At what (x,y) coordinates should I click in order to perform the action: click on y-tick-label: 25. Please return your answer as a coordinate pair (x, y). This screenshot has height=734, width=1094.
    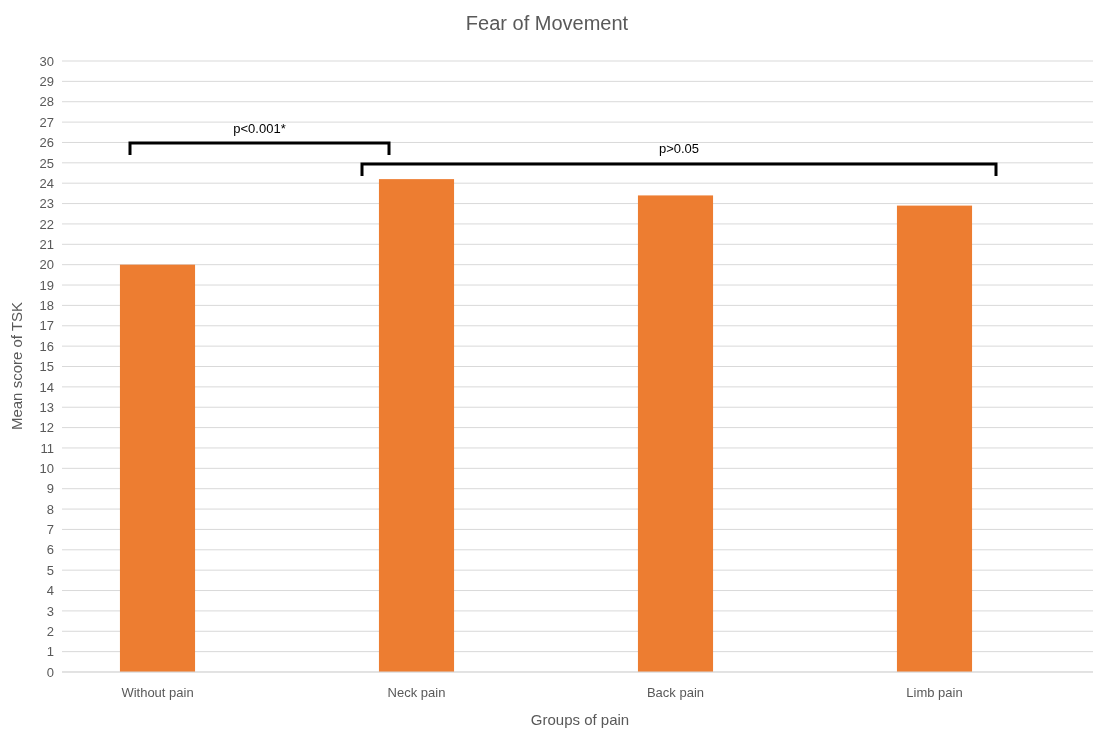
    Looking at the image, I should click on (46, 163).